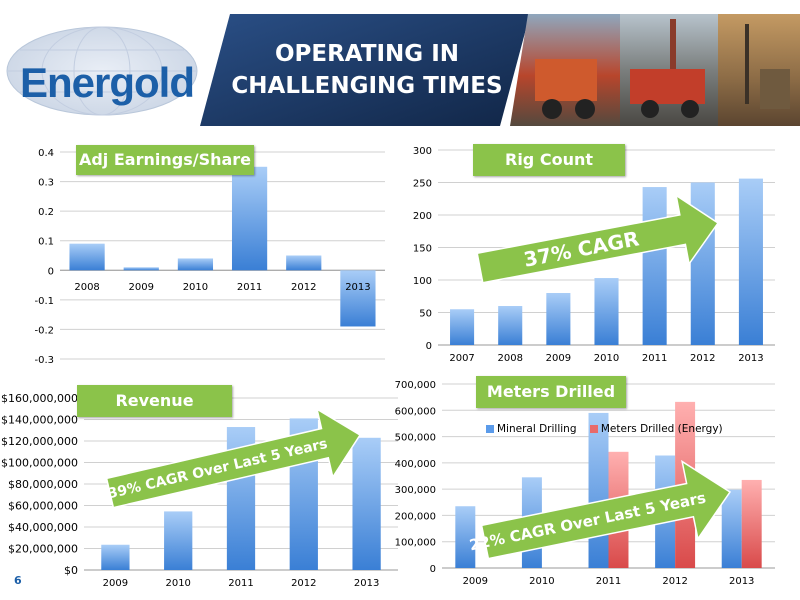 This screenshot has width=800, height=600. I want to click on y-tick-label: -0.1, so click(44, 301).